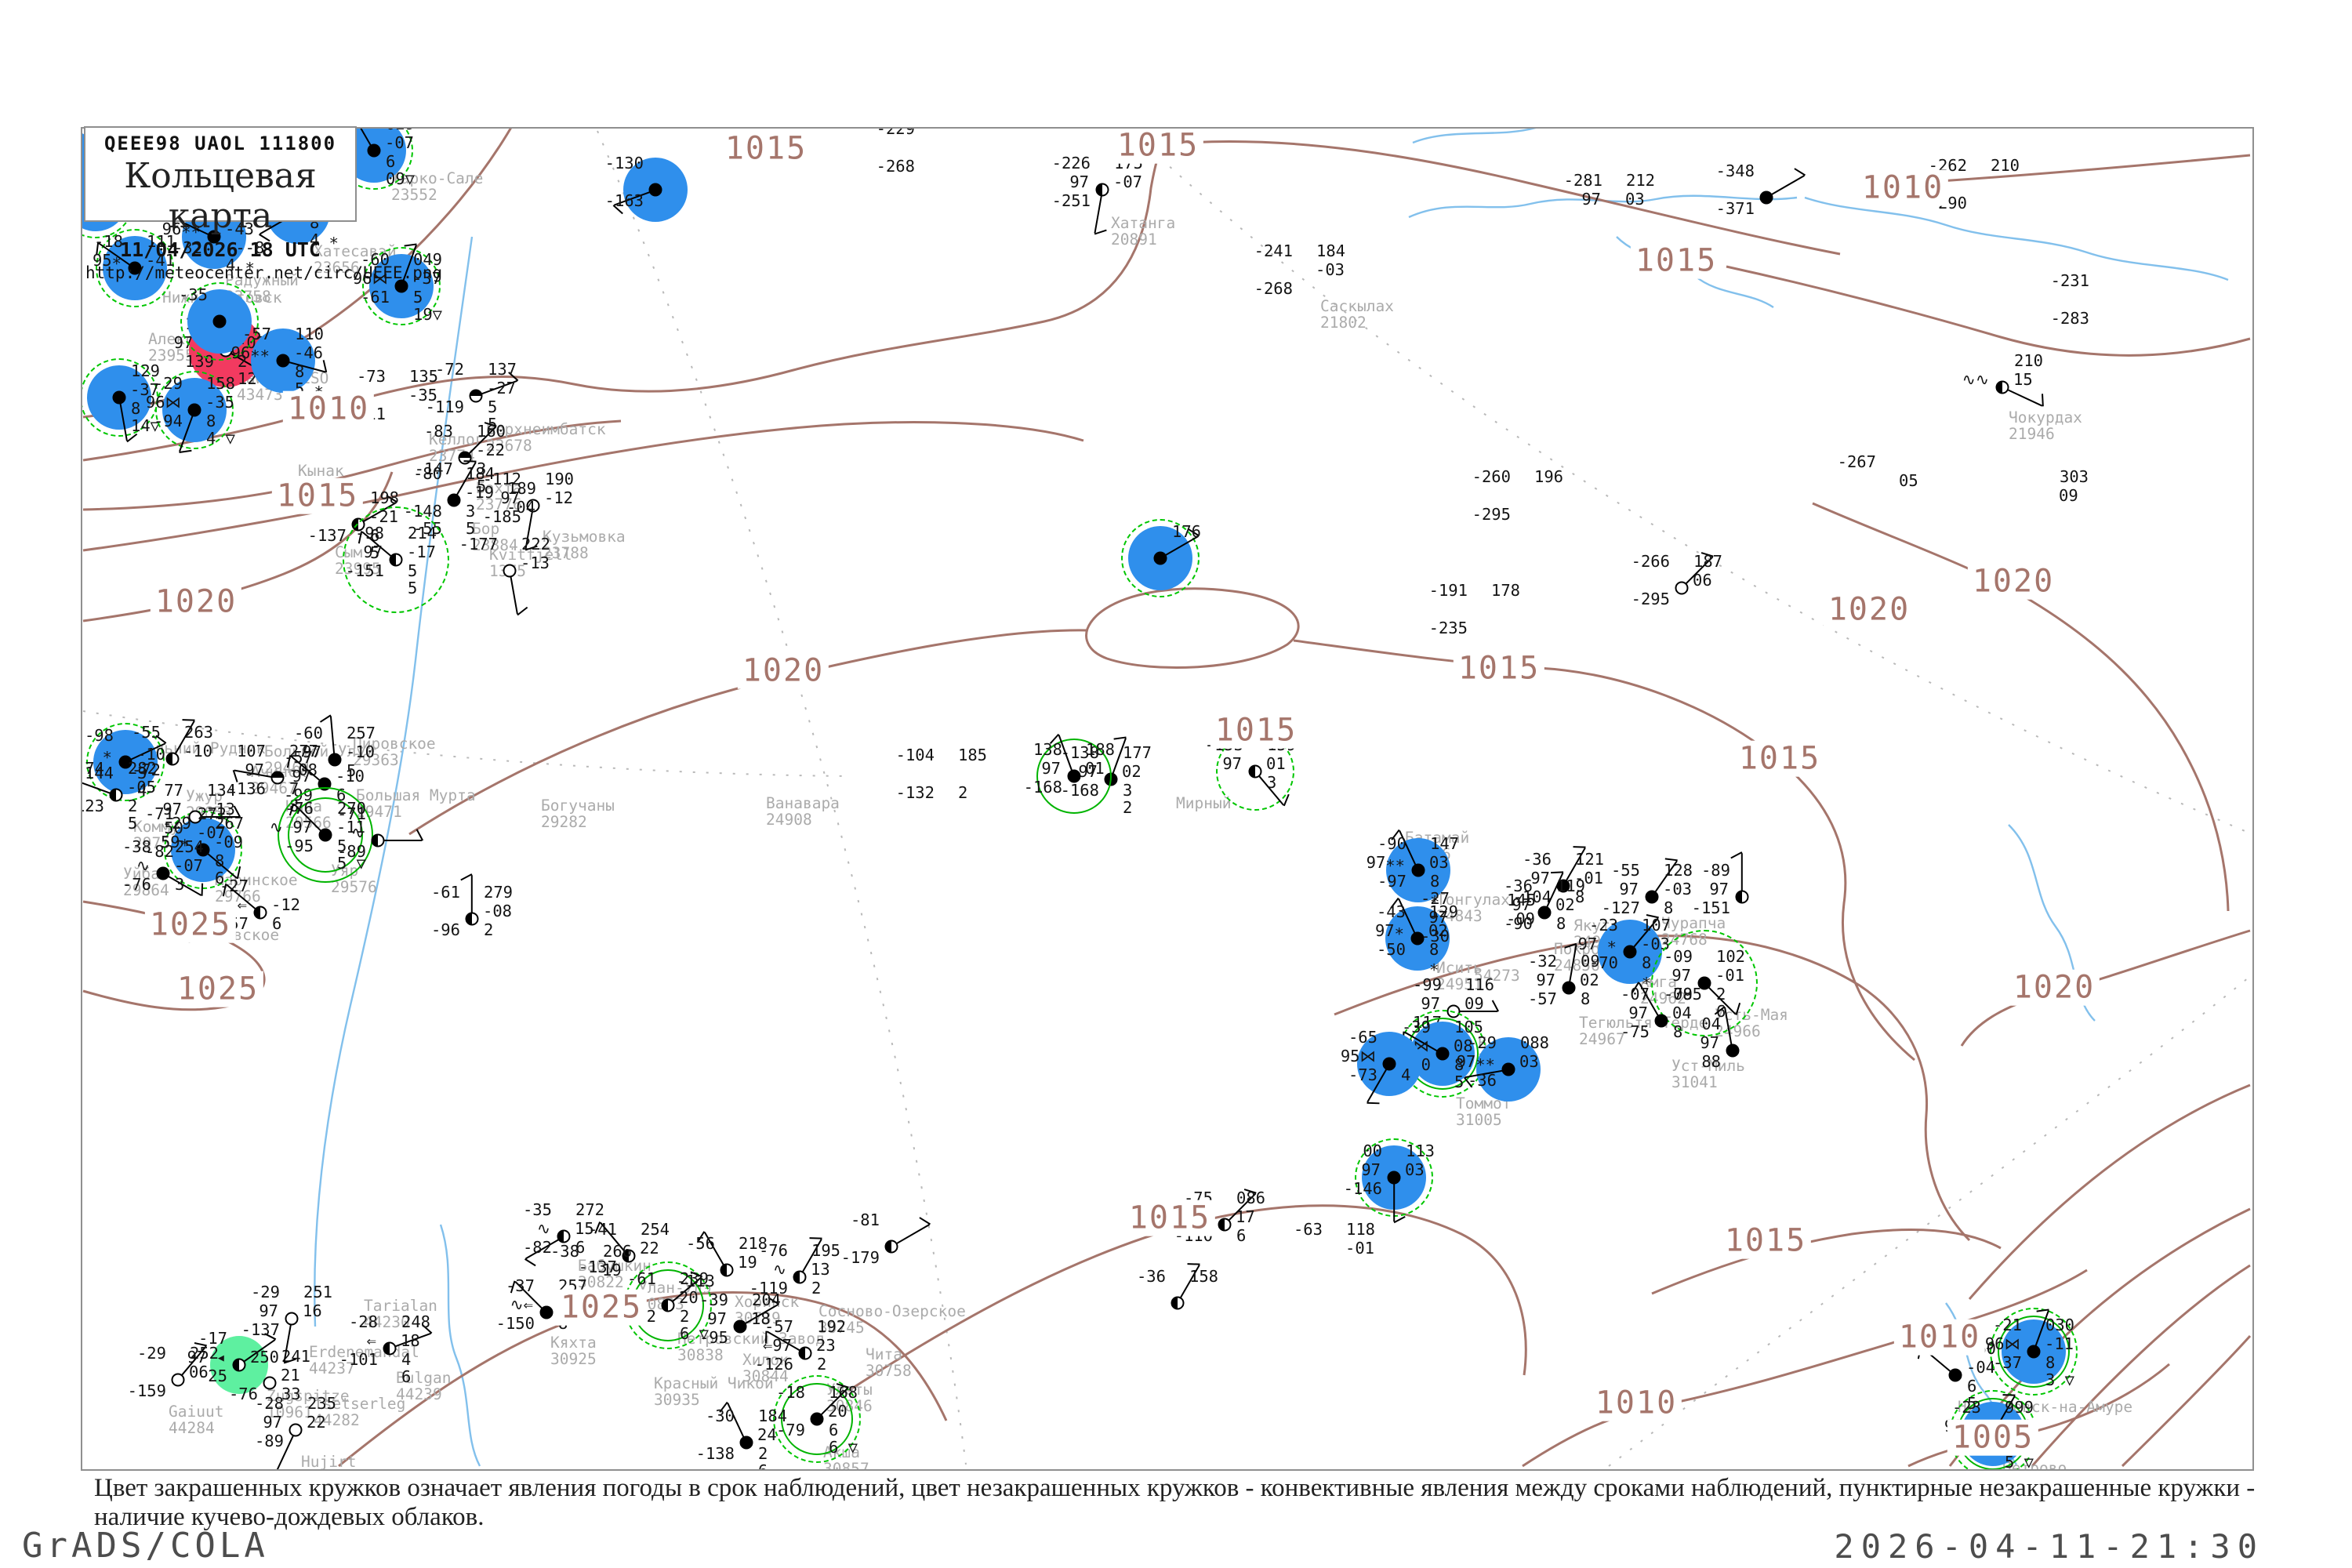  I want to click on station-value-tr: 266, so click(618, 1251).